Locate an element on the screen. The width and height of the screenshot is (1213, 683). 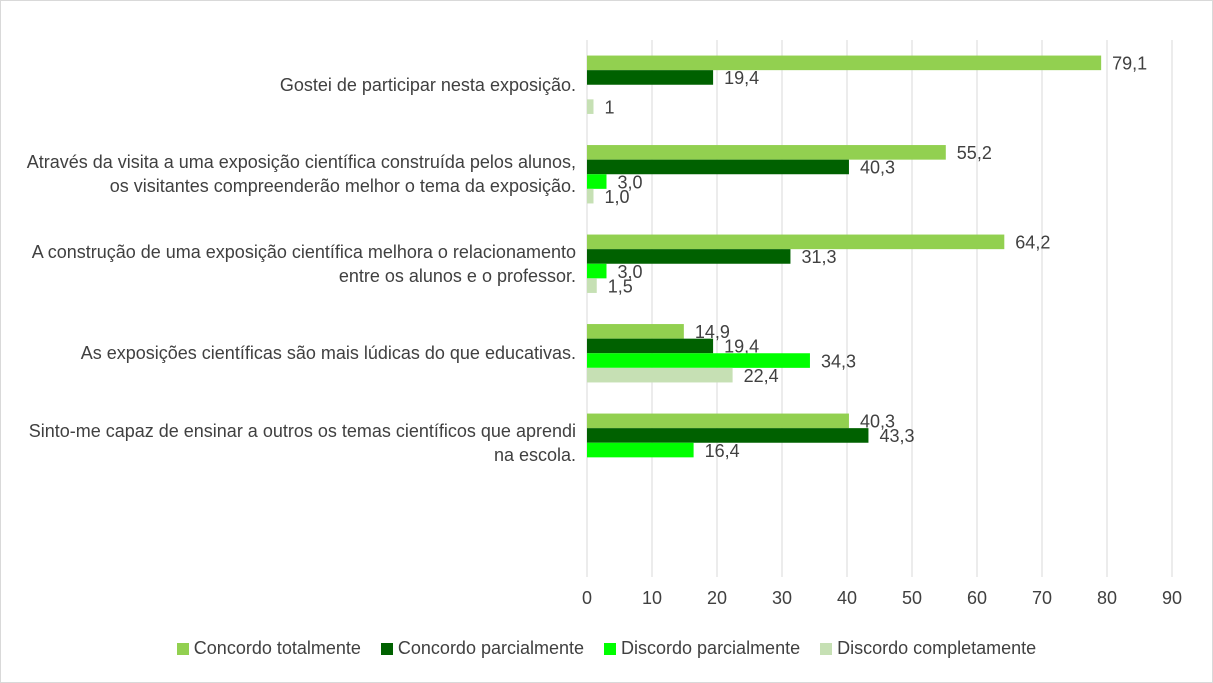
data-label: 1,0 is located at coordinates (617, 197).